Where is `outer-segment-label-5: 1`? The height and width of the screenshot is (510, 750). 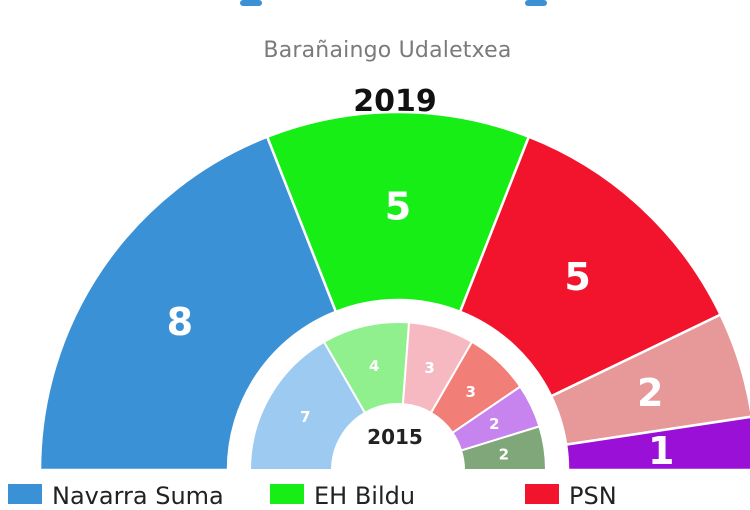 outer-segment-label-5: 1 is located at coordinates (661, 451).